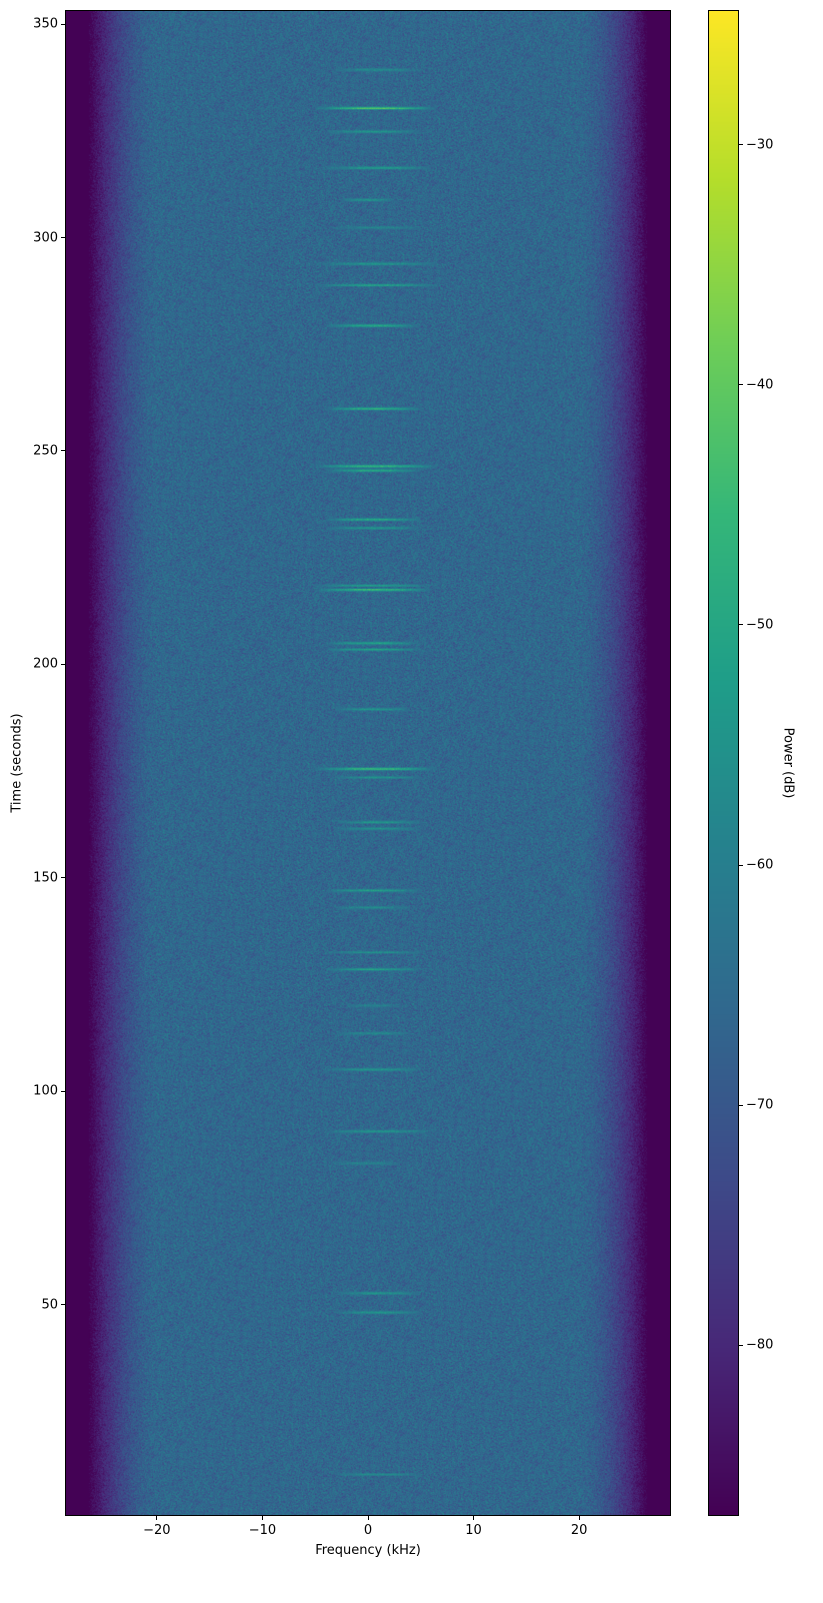 The height and width of the screenshot is (1603, 823). I want to click on y-tick-label: 100, so click(45, 1091).